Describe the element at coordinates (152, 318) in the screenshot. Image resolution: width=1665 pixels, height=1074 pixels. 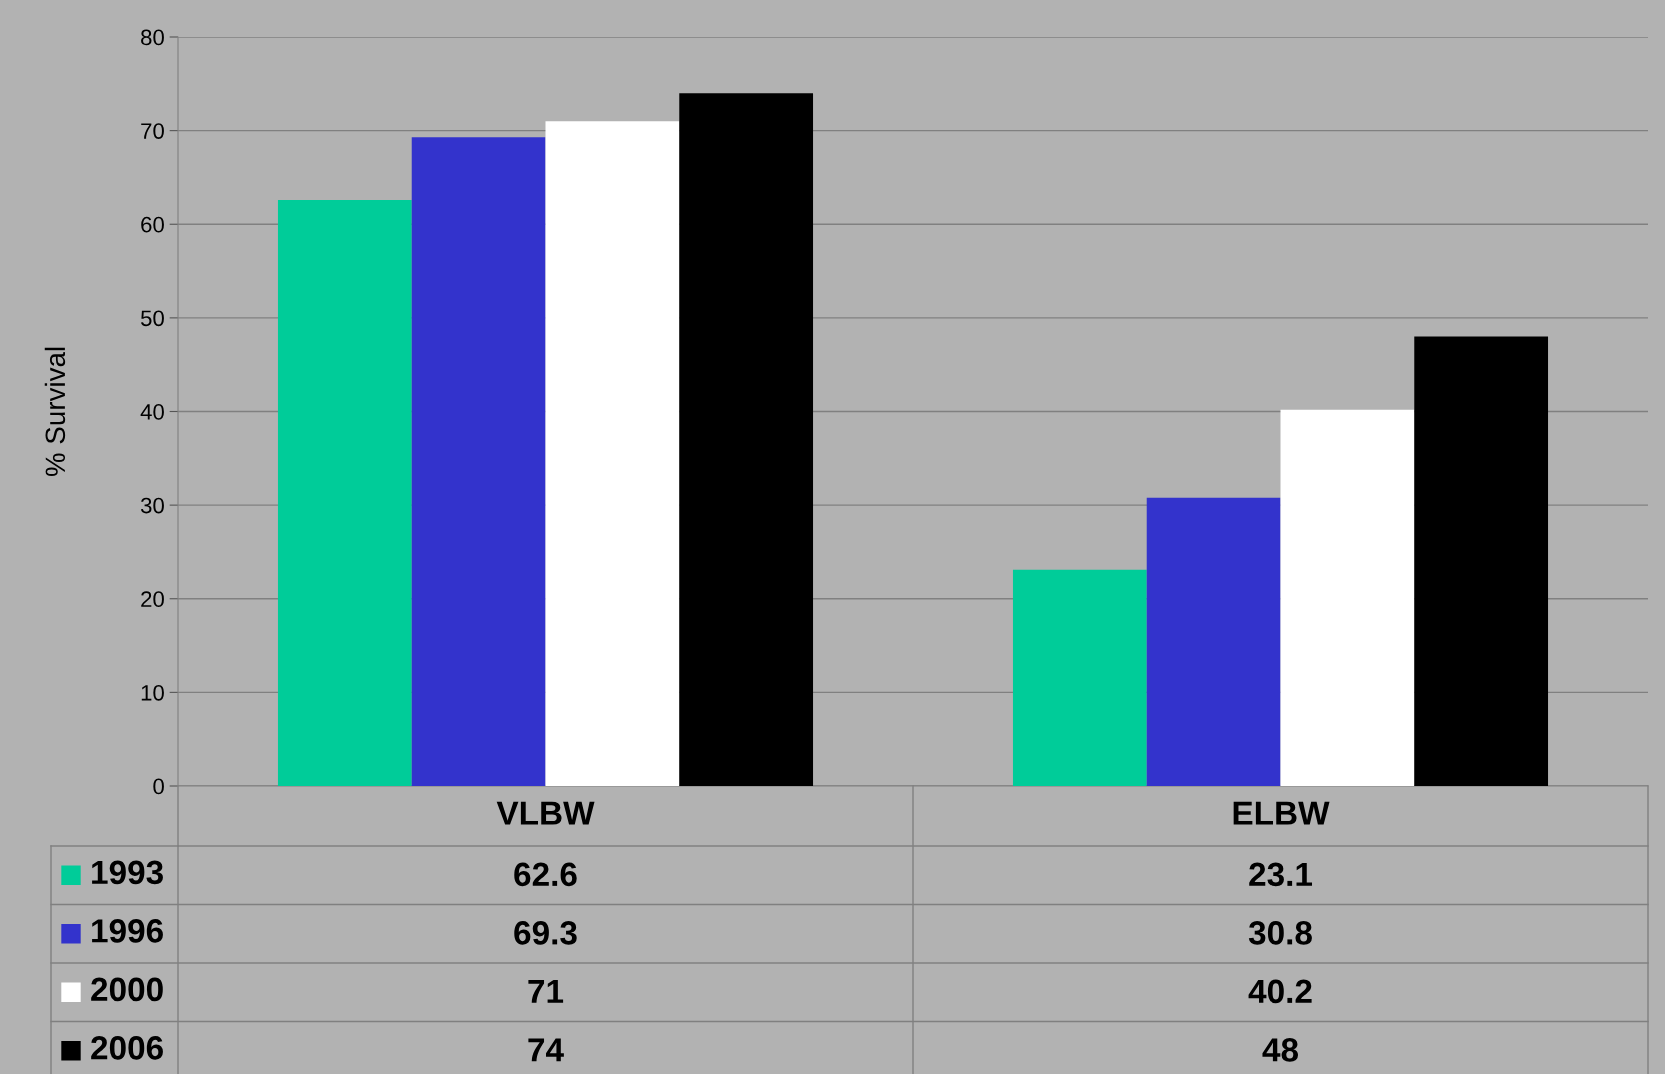
I see `y-tick-label: 50` at that location.